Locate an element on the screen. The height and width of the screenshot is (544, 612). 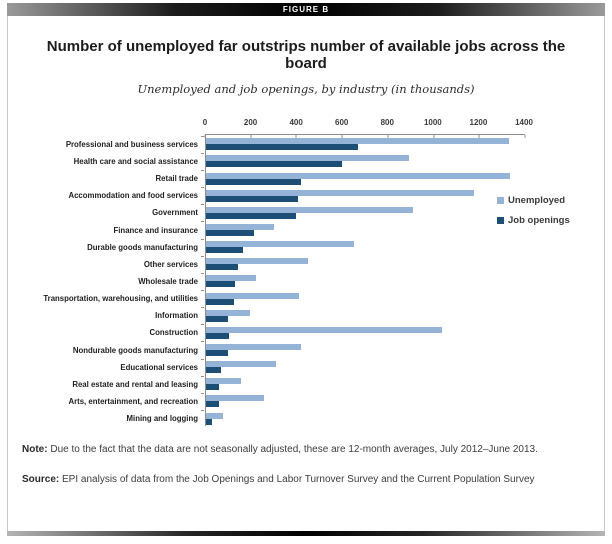
category-label: Real estate and rental and leasing is located at coordinates (135, 384).